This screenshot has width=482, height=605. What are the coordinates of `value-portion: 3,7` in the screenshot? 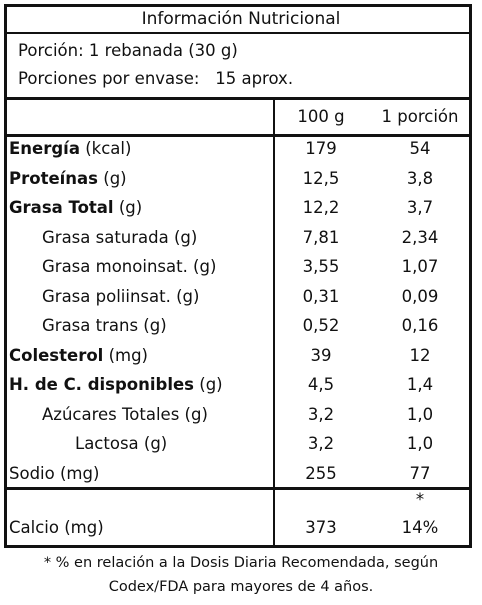 It's located at (420, 207).